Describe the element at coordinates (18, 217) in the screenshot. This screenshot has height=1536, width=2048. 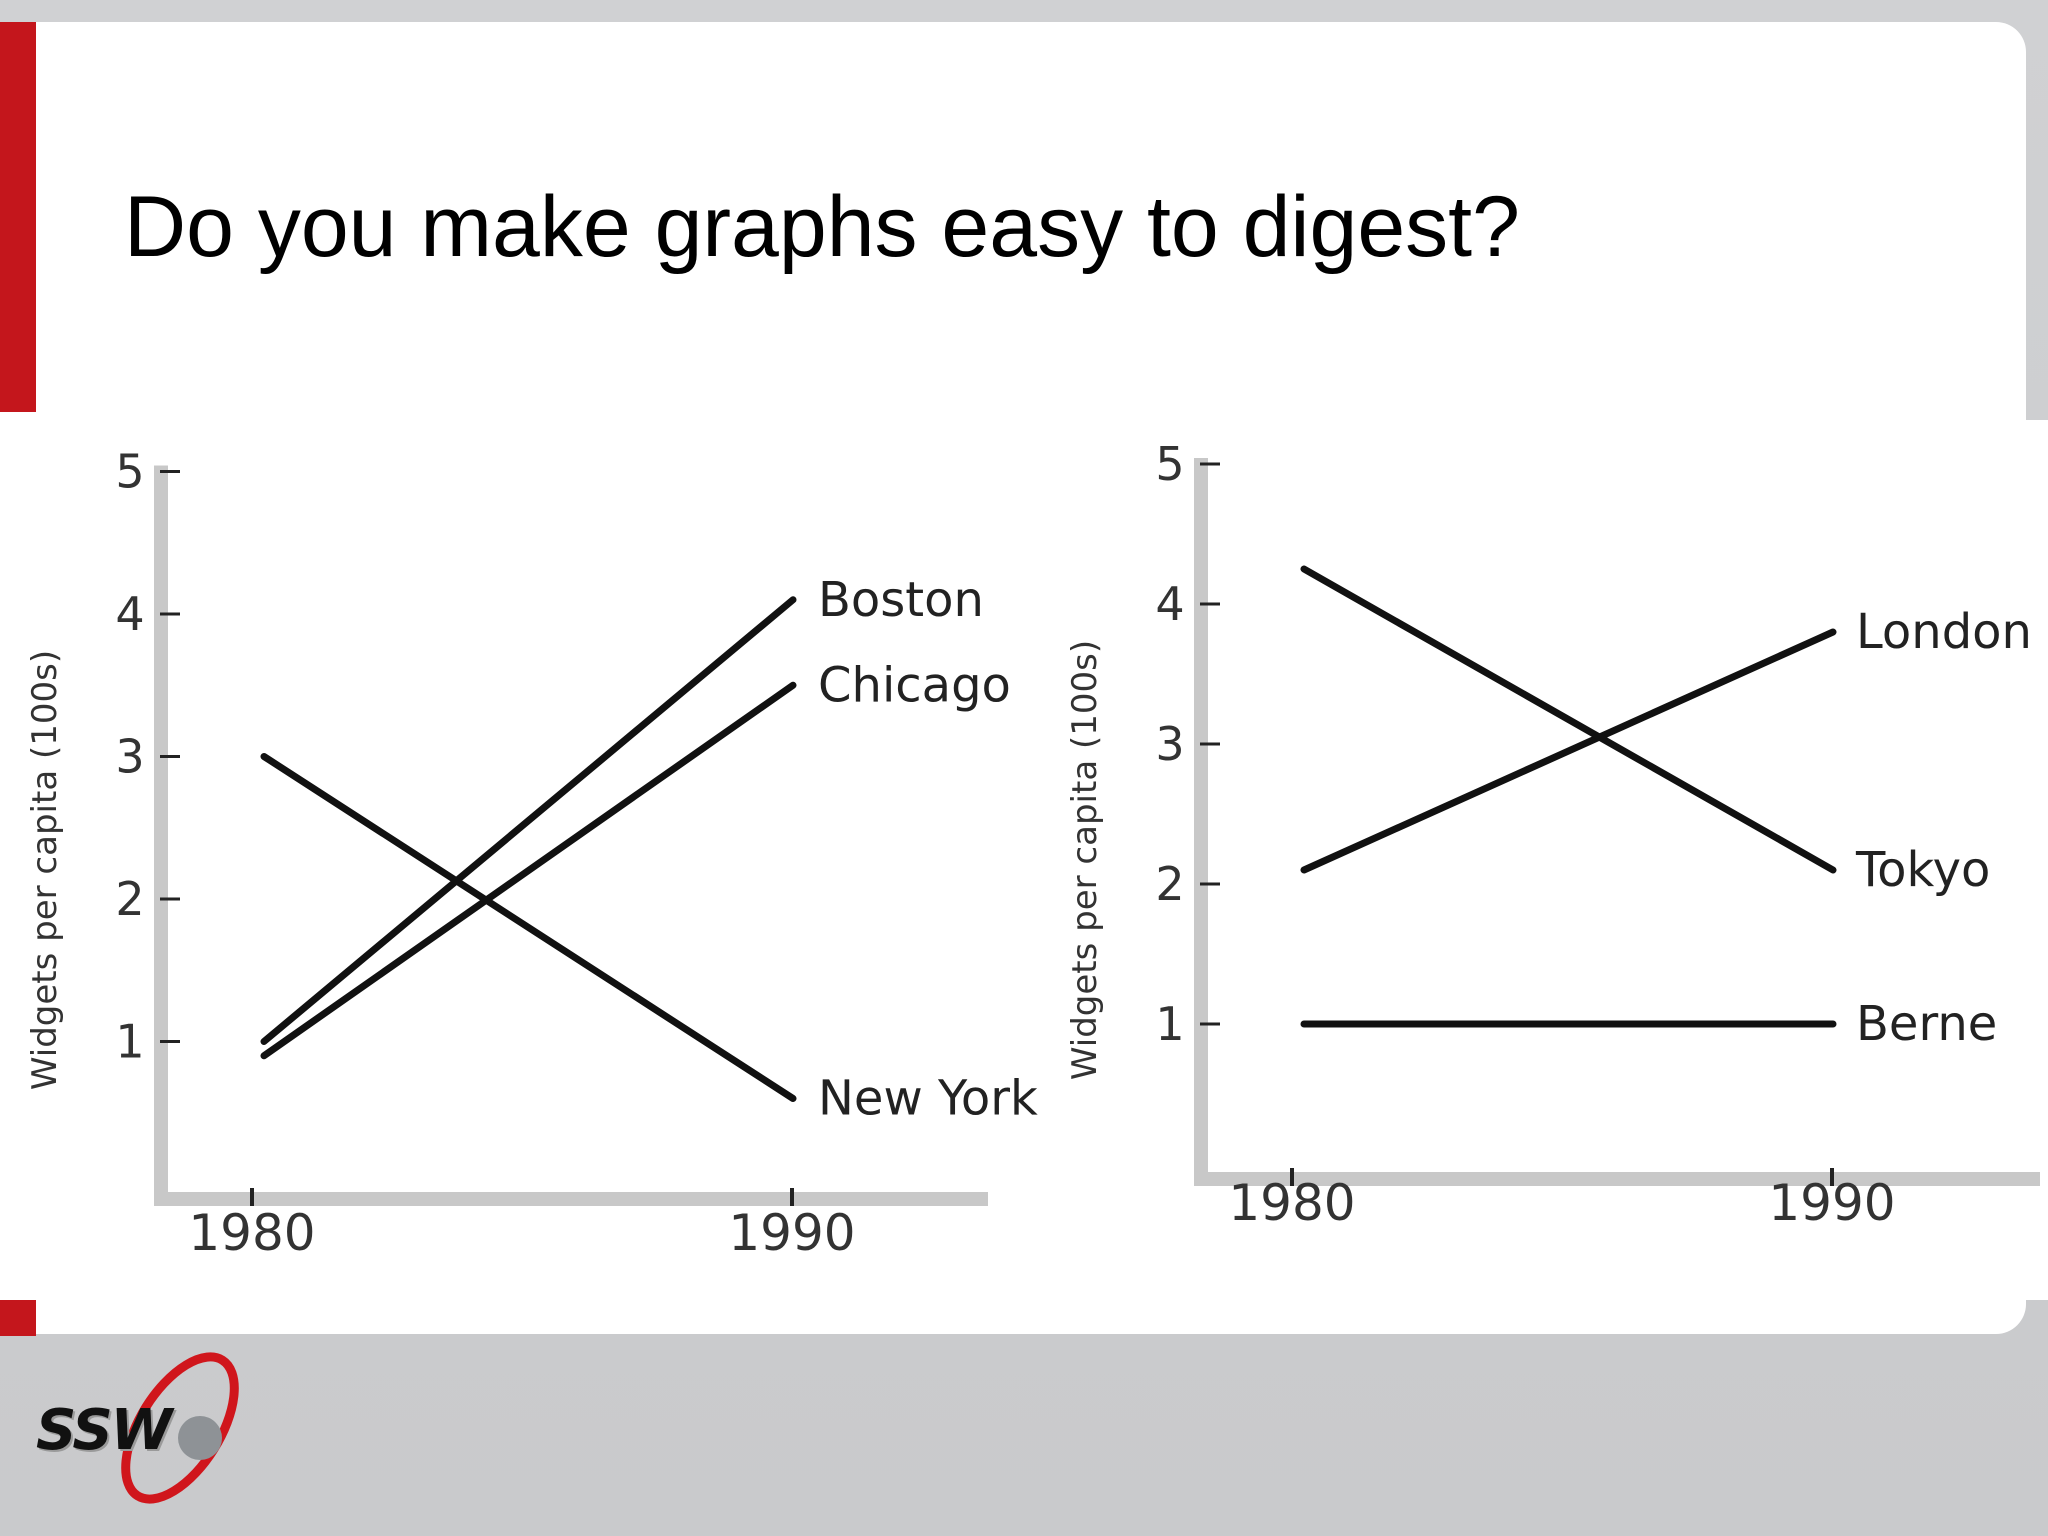
I see `accent-bar-top` at that location.